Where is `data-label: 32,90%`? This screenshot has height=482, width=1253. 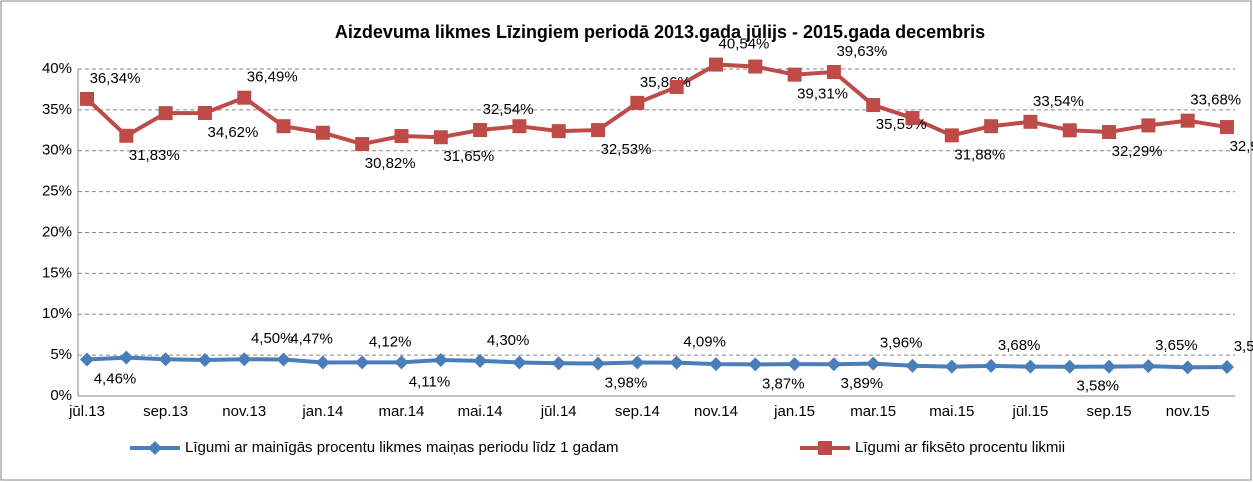
data-label: 32,90% is located at coordinates (1241, 146).